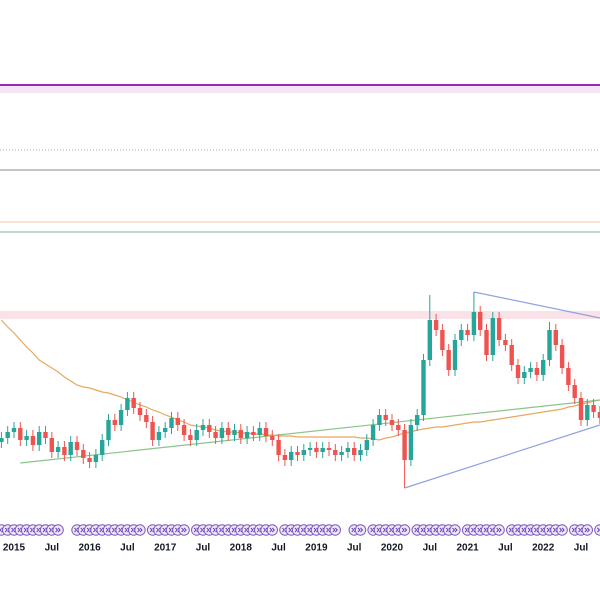 This screenshot has height=600, width=600. Describe the element at coordinates (316, 548) in the screenshot. I see `x-tick-label: 2019` at that location.